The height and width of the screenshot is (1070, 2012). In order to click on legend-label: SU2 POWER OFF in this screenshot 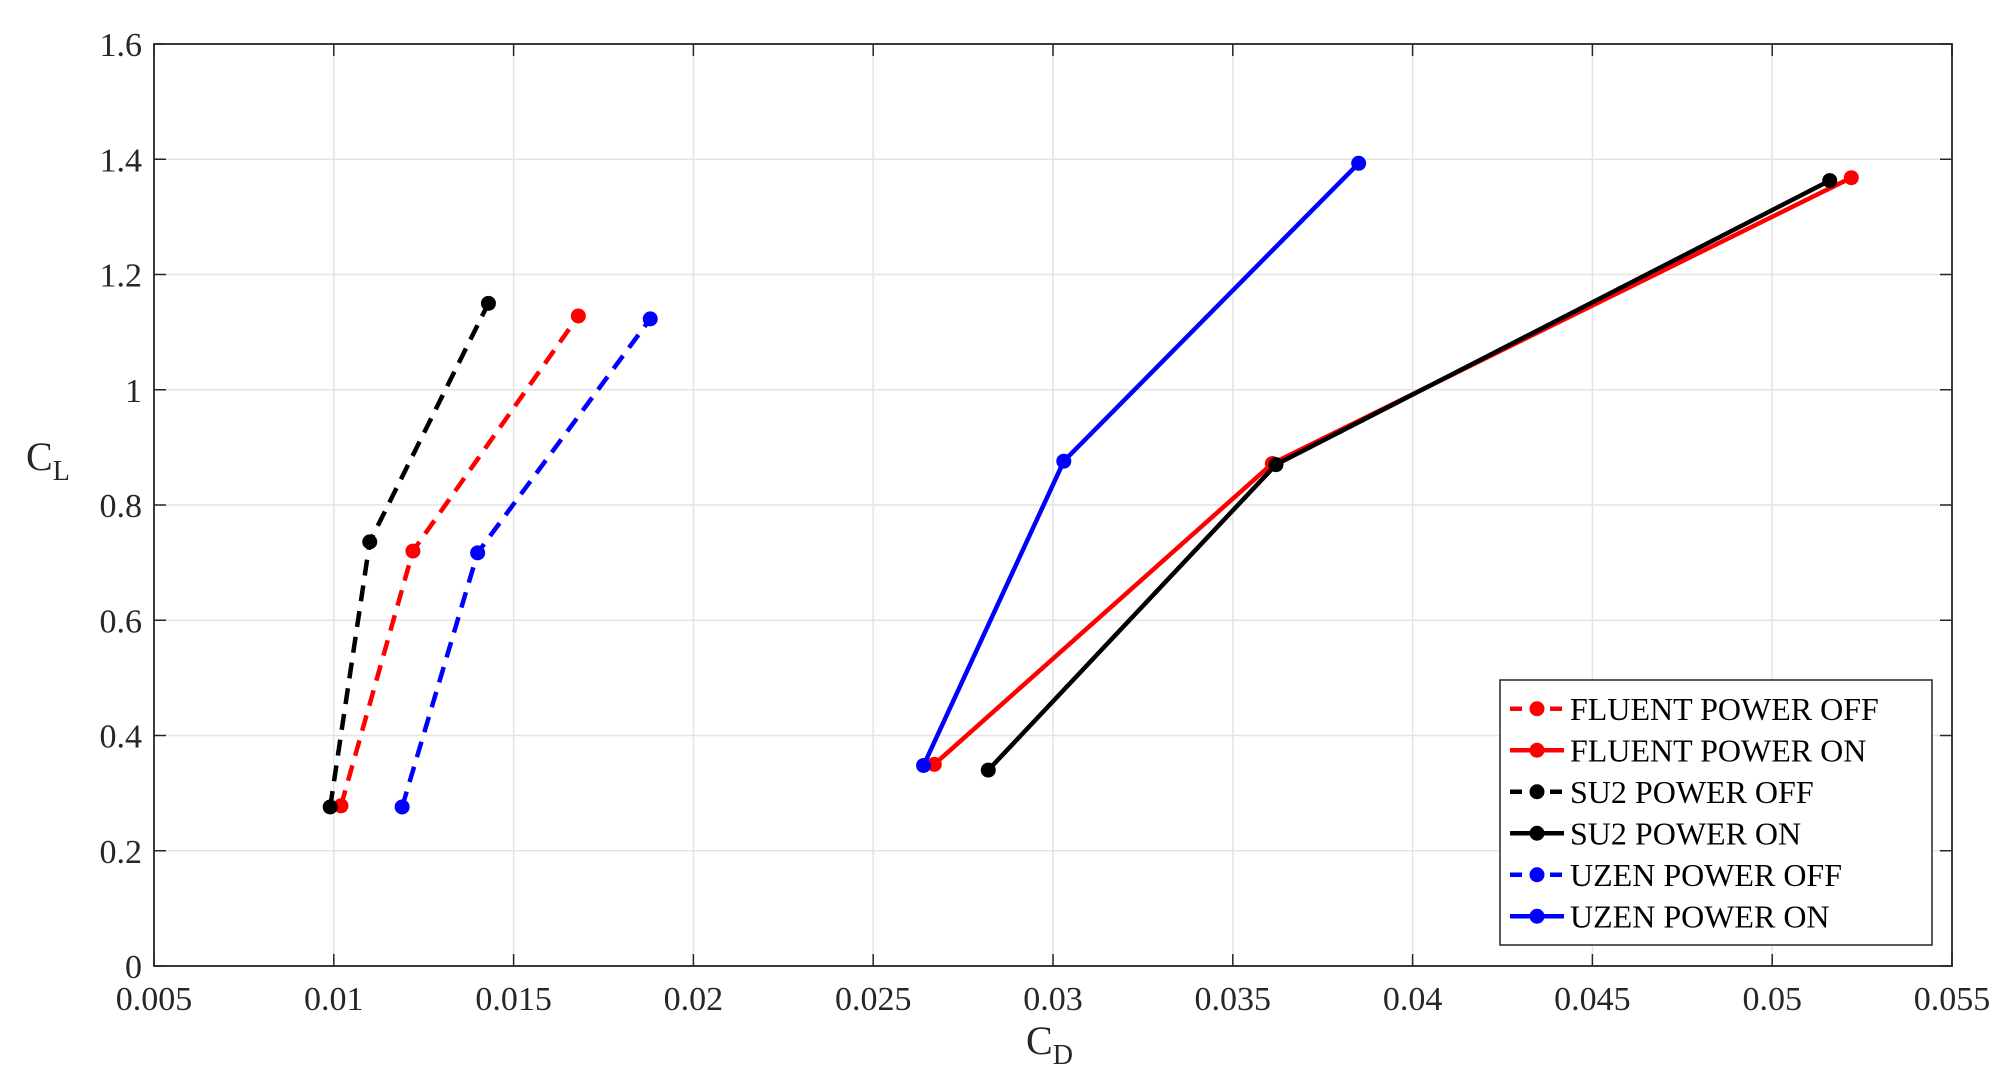, I will do `click(1692, 792)`.